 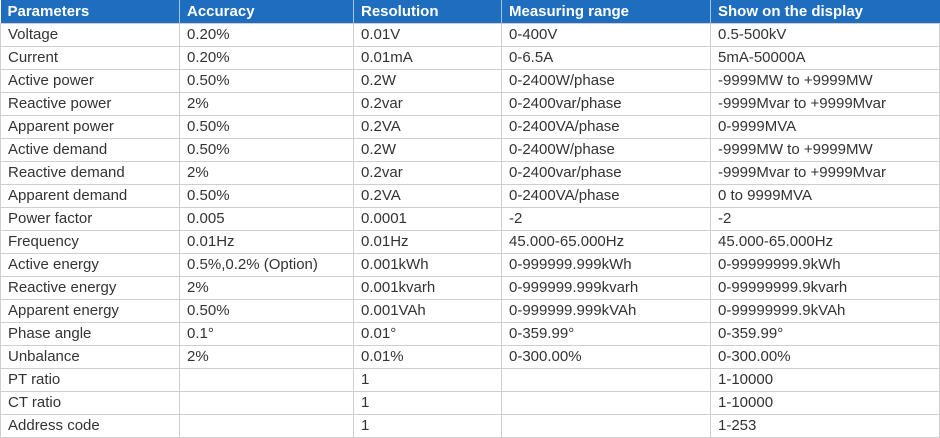 I want to click on resolution-cell: 0.01V, so click(x=427, y=35).